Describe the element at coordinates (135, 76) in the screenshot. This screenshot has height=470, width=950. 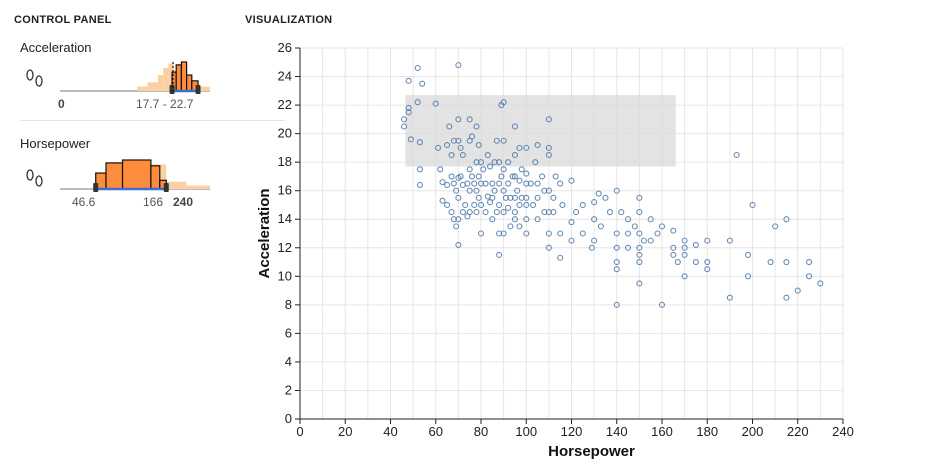
I see `acceleration-histogram` at that location.